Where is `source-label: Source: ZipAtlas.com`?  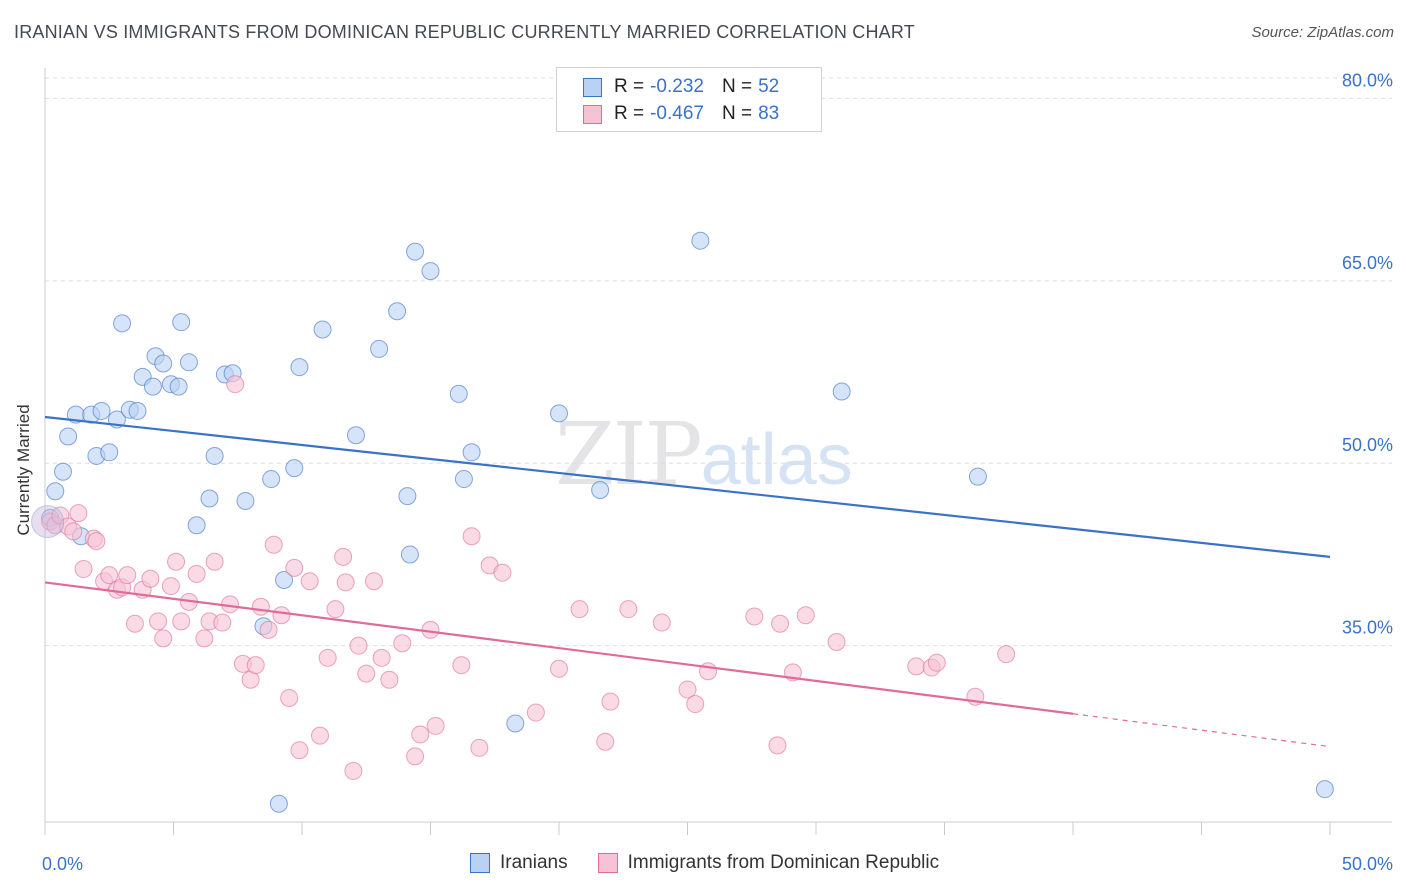
source-label: Source: ZipAtlas.com is located at coordinates (1322, 32).